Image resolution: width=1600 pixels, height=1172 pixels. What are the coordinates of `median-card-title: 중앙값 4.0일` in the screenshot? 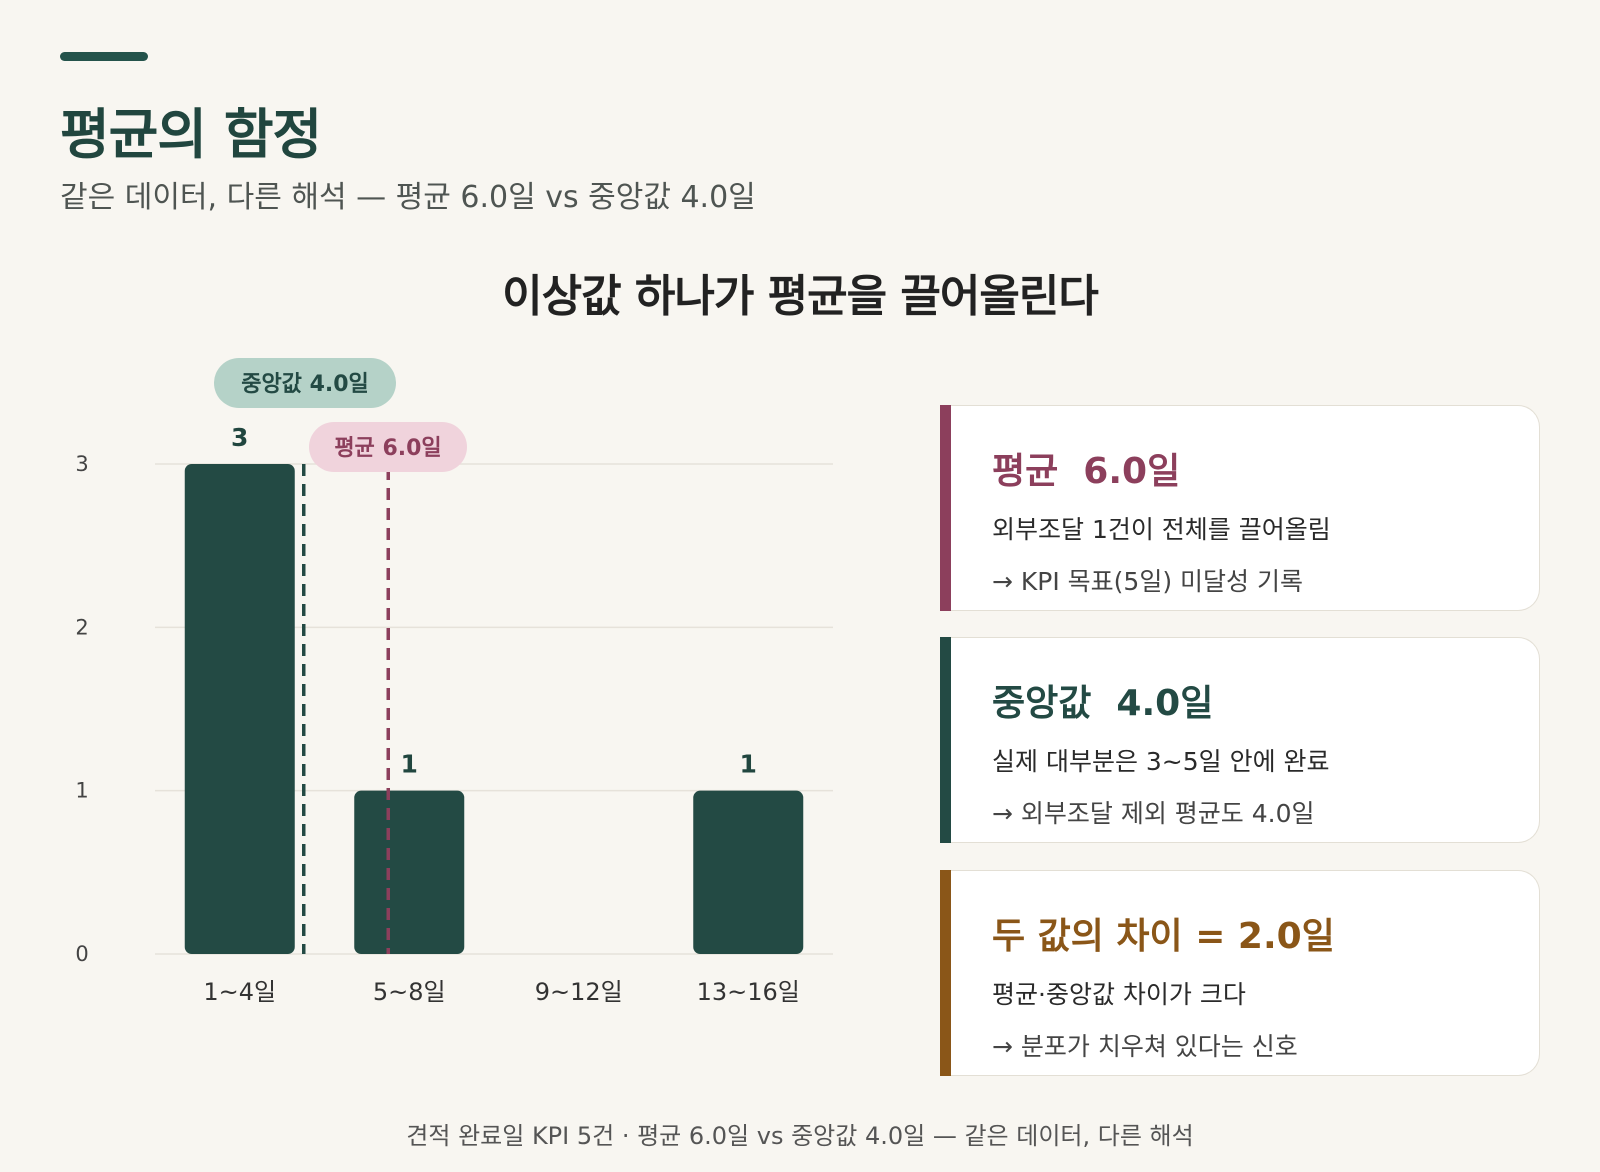 It's located at (1103, 703).